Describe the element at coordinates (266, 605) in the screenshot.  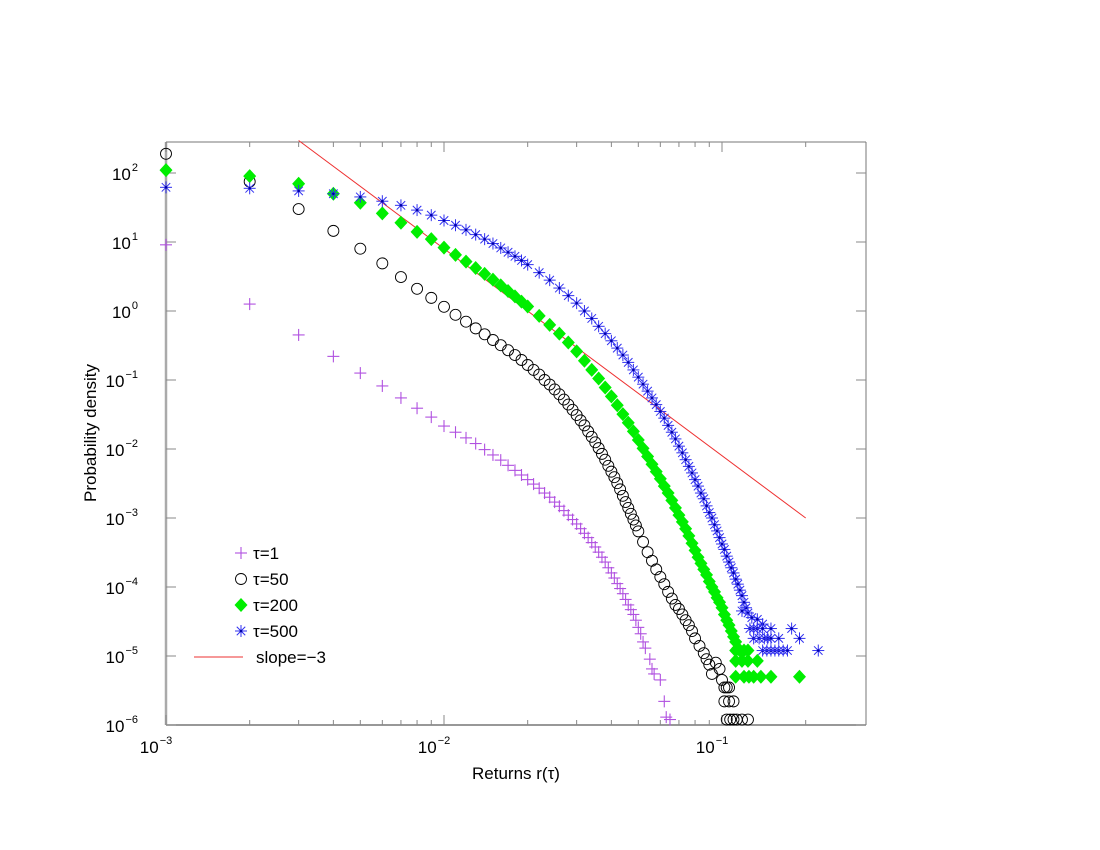
I see `legend-entry: τ=200` at that location.